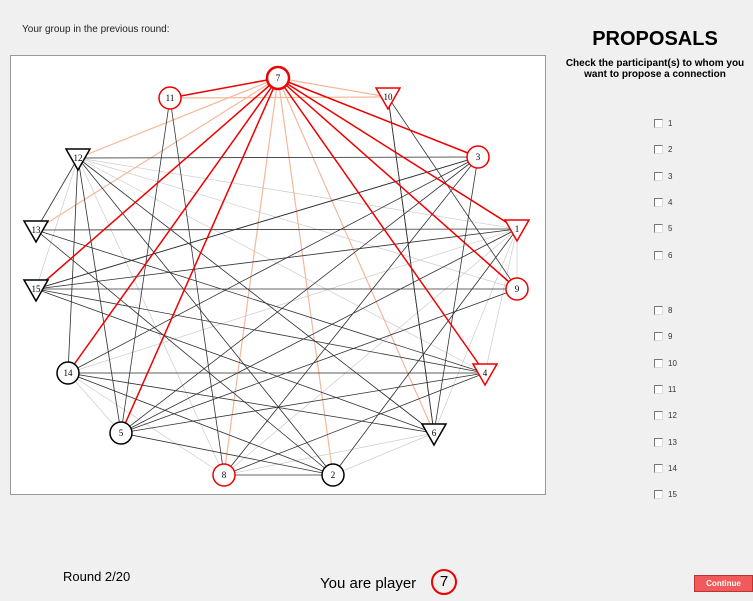 This screenshot has height=601, width=753. I want to click on checkbox: 6, so click(663, 255).